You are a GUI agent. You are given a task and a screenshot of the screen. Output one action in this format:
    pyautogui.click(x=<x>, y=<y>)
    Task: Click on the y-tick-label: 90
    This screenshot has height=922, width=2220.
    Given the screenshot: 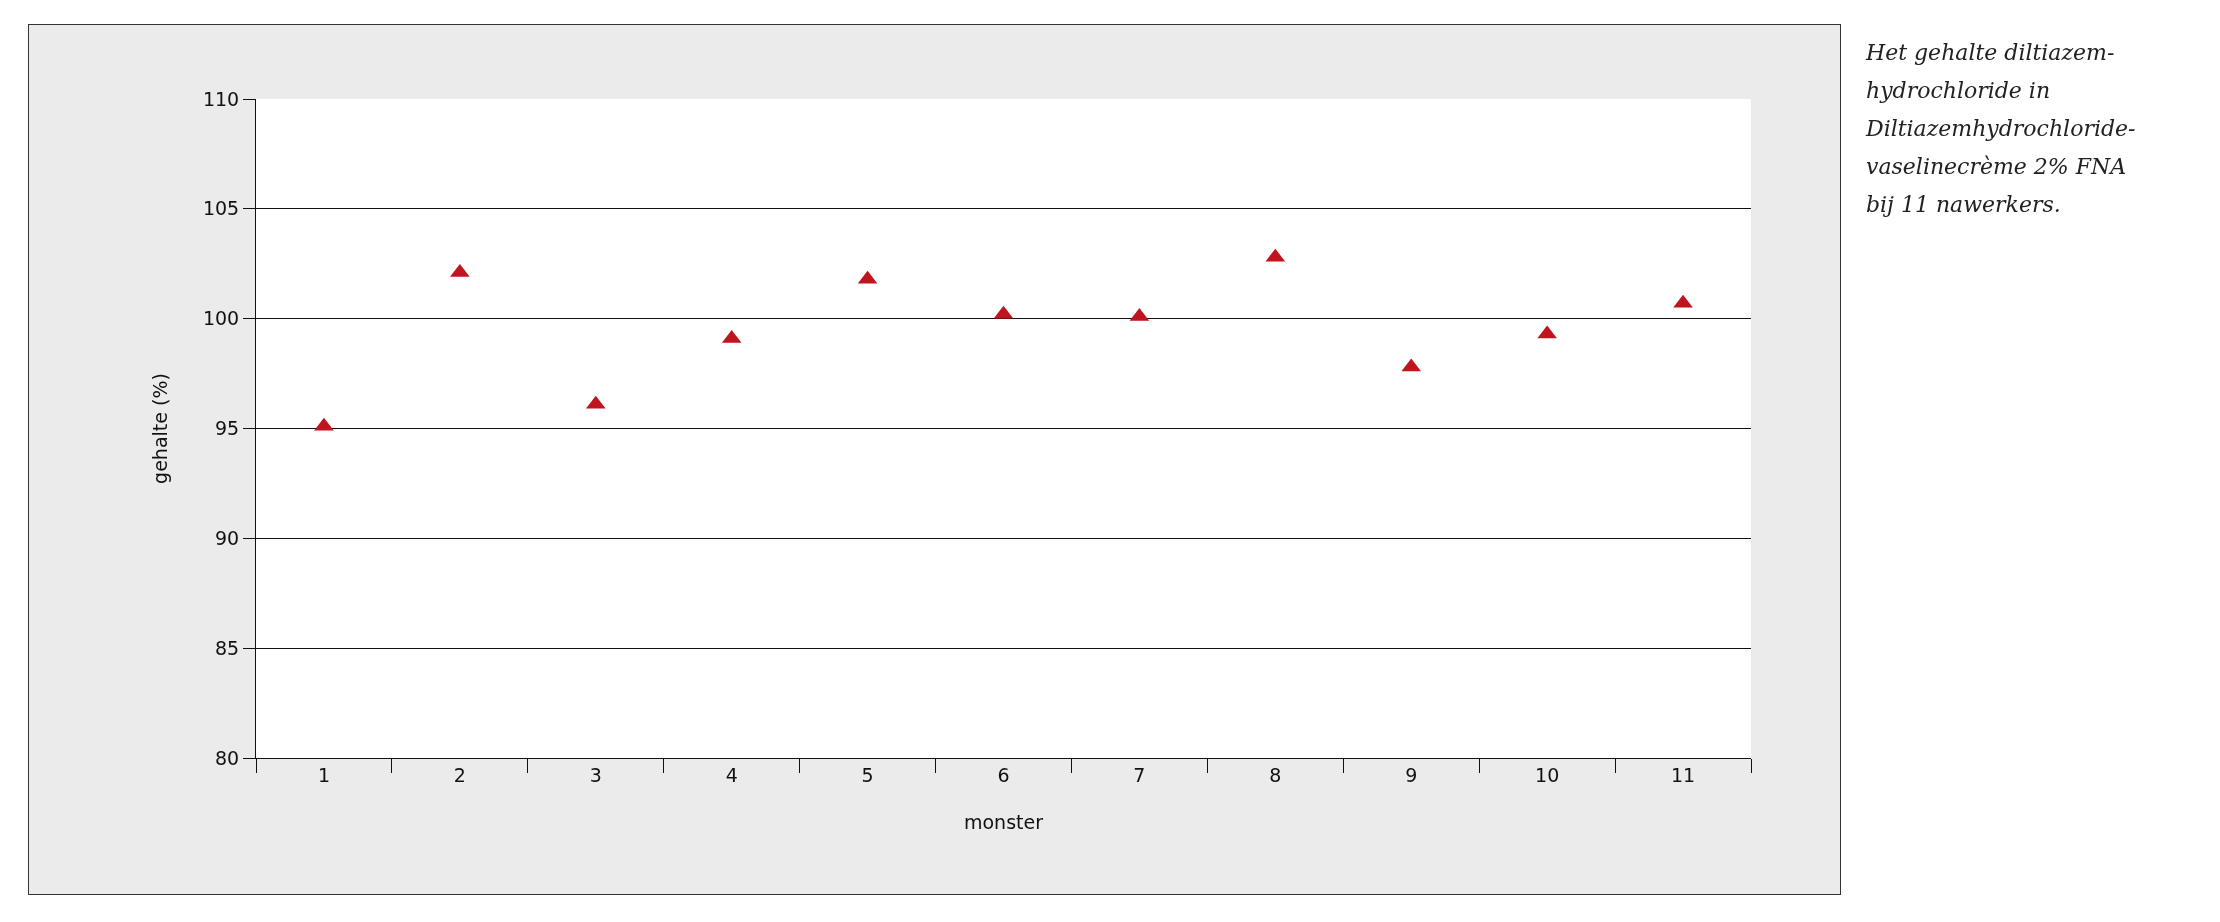 What is the action you would take?
    pyautogui.click(x=227, y=537)
    